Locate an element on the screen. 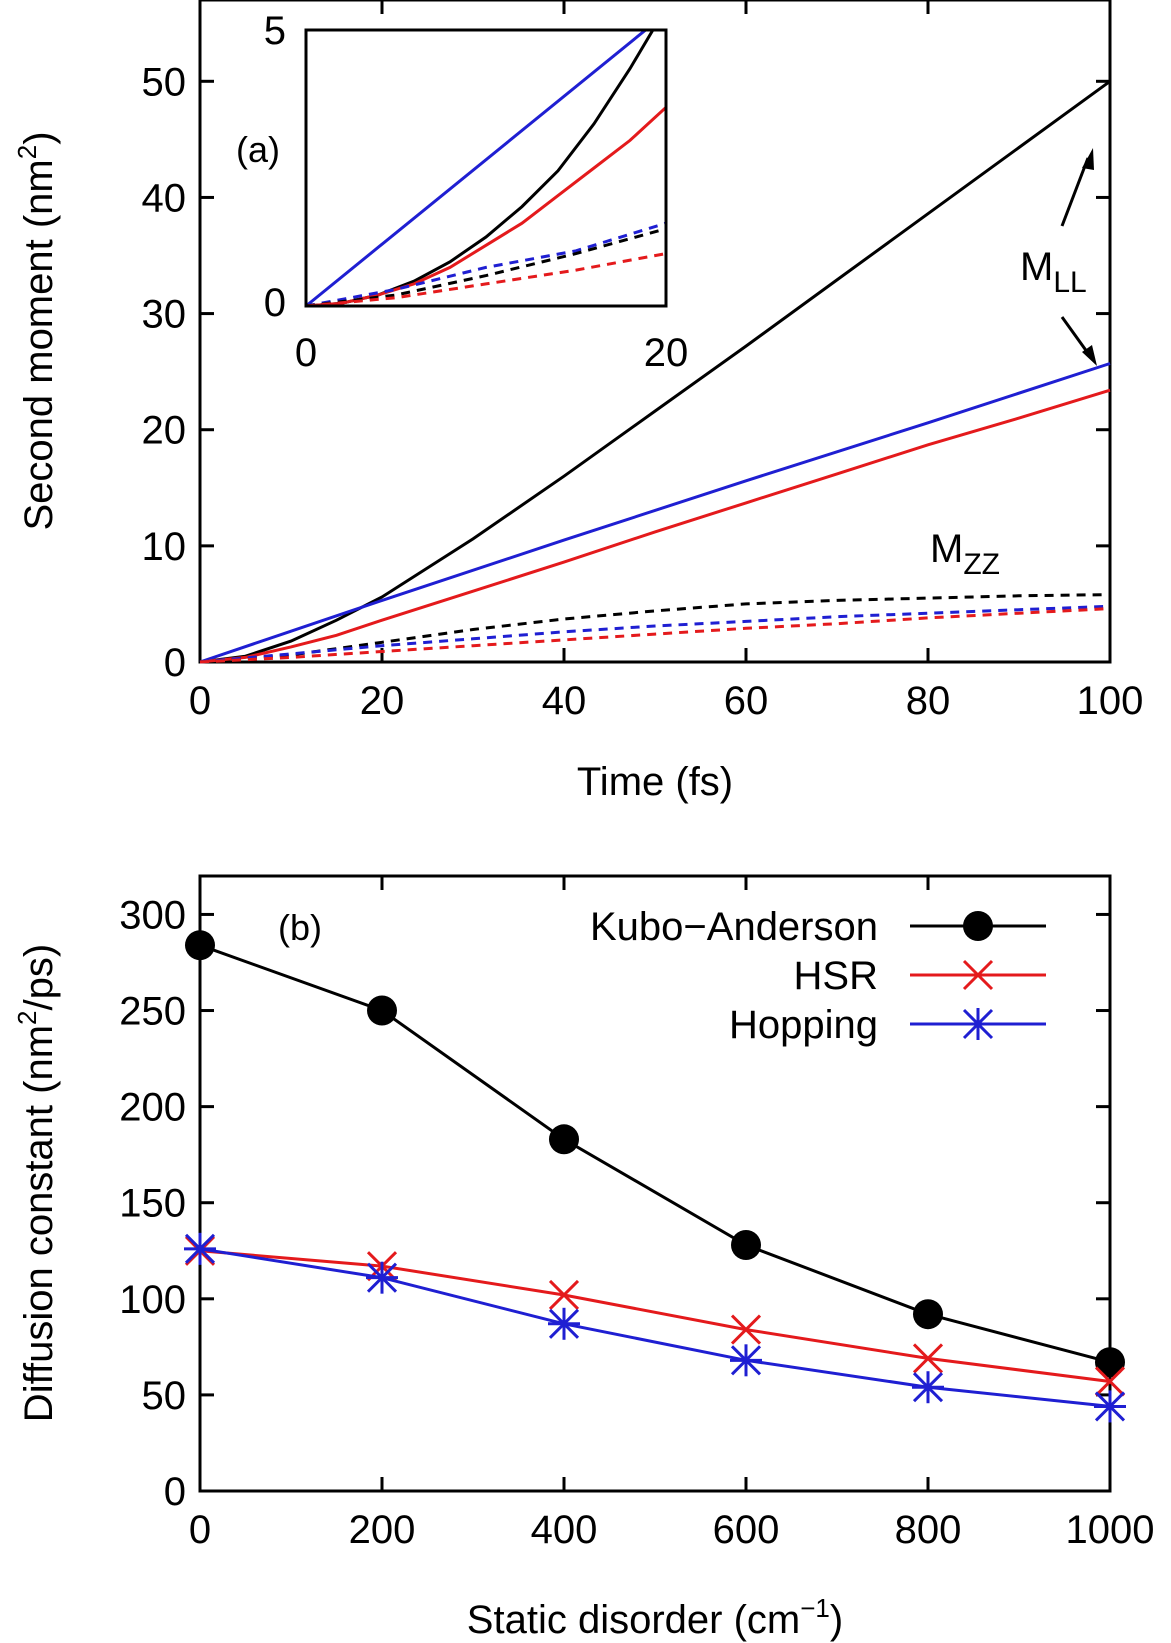  panel-b-ylabel: Diffusion constant (nm2/ps) is located at coordinates (36, 1183).